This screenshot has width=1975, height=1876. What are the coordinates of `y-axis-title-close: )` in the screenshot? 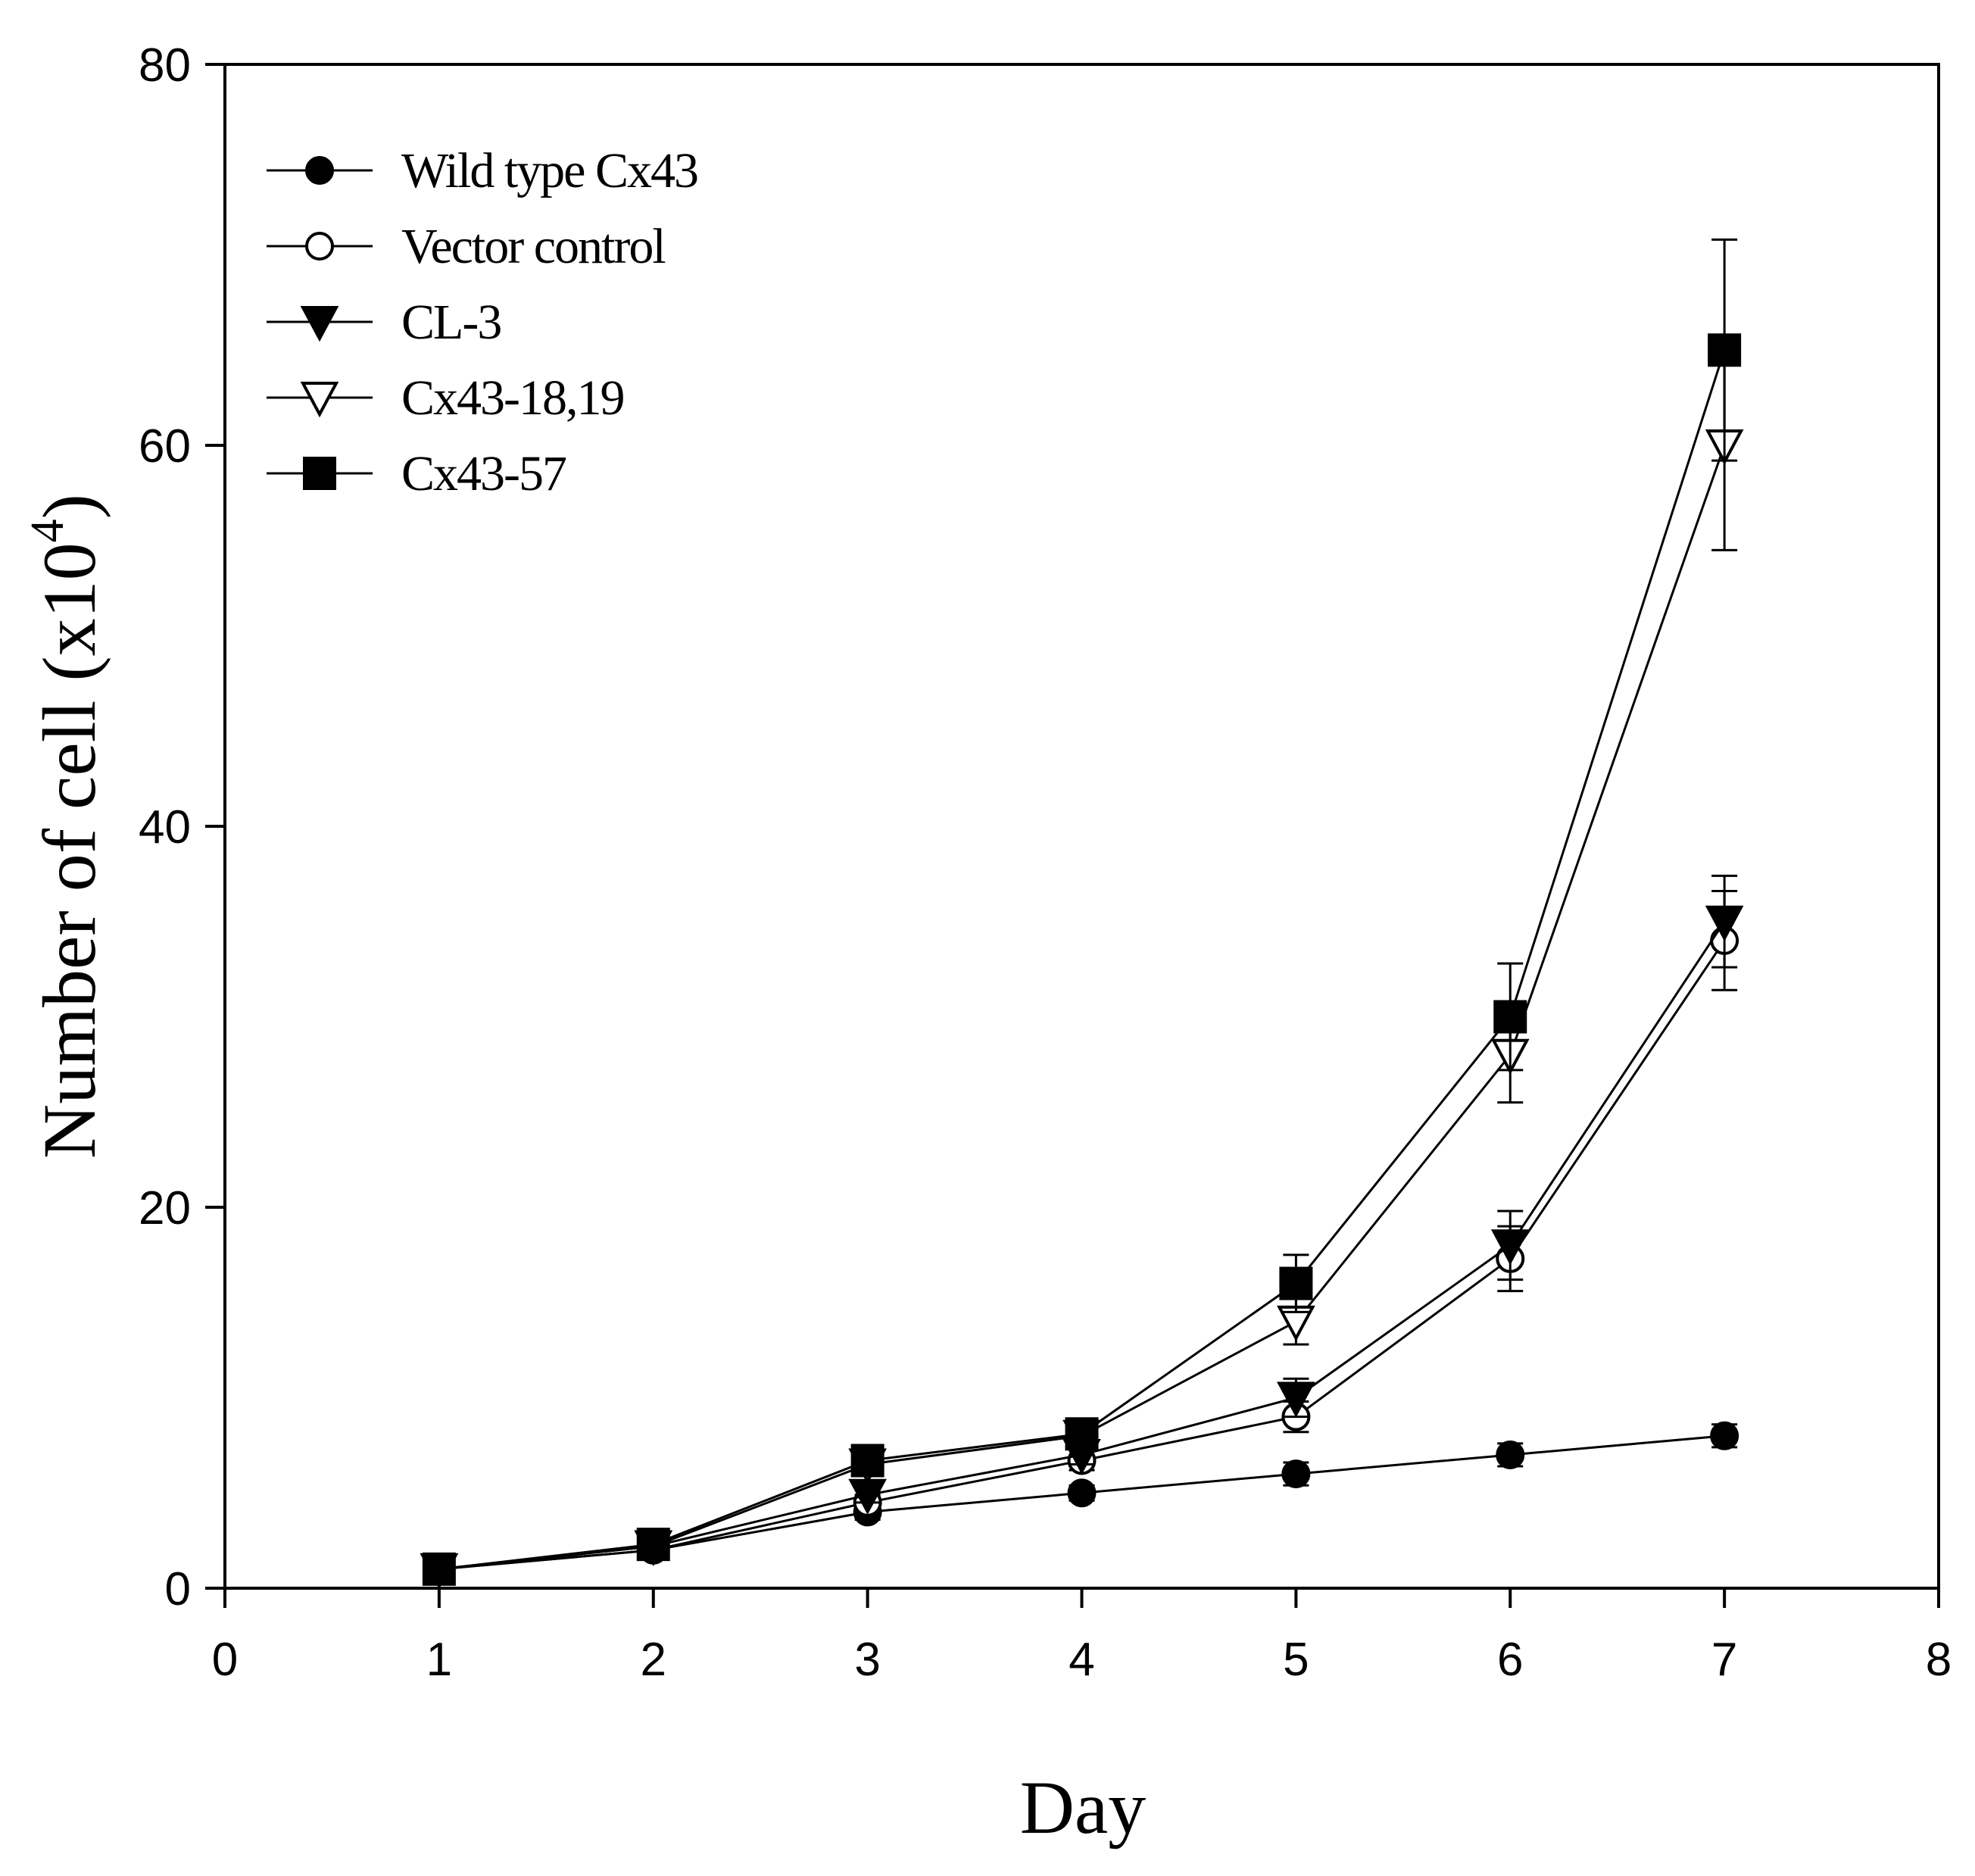 It's located at (69, 507).